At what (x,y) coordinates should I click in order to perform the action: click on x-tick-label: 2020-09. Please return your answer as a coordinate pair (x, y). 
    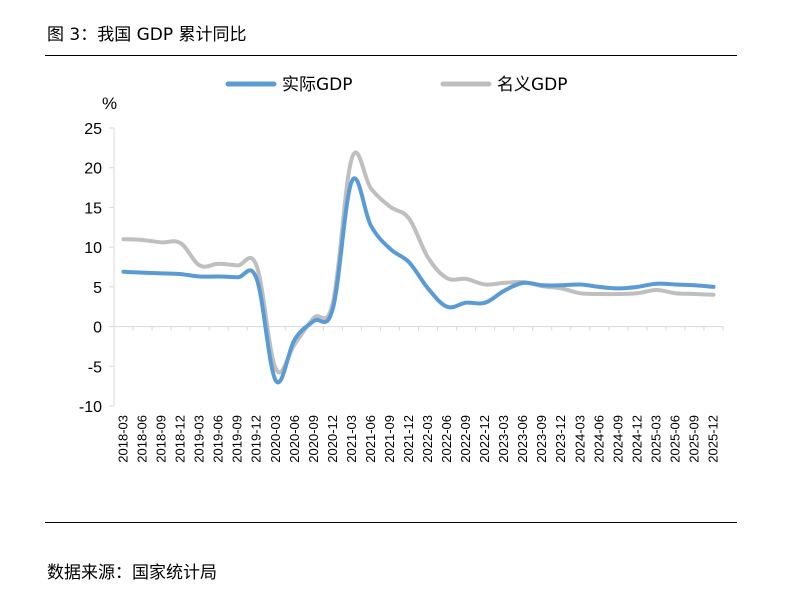
    Looking at the image, I should click on (313, 439).